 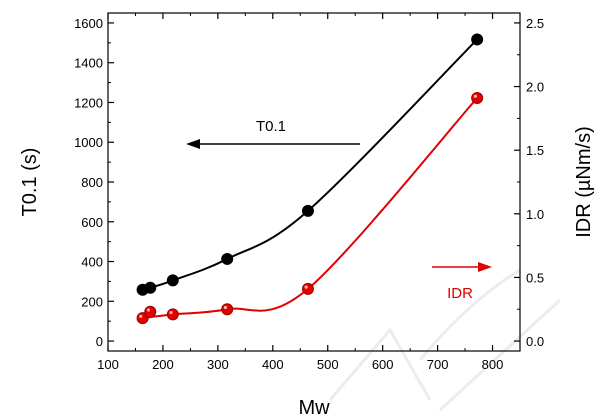 I want to click on x-tick-label: 100, so click(x=108, y=364).